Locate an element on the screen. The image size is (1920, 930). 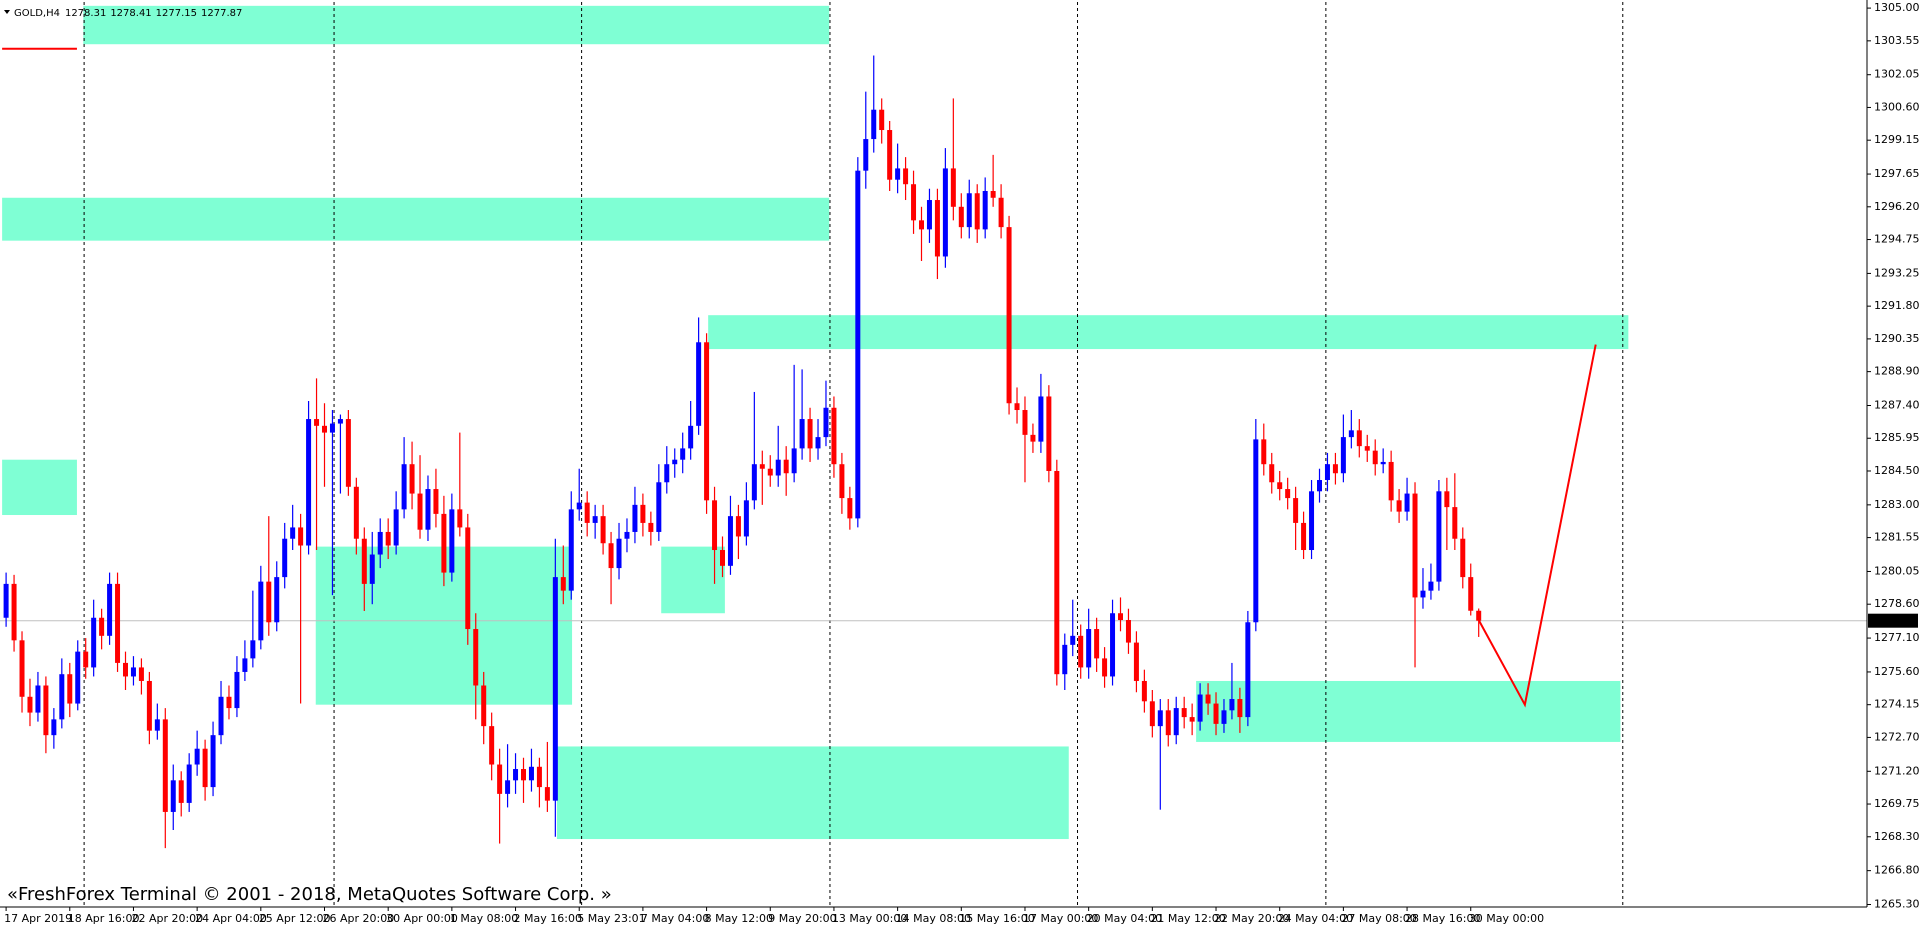
y-tick-label: 1302.05 is located at coordinates (1897, 74).